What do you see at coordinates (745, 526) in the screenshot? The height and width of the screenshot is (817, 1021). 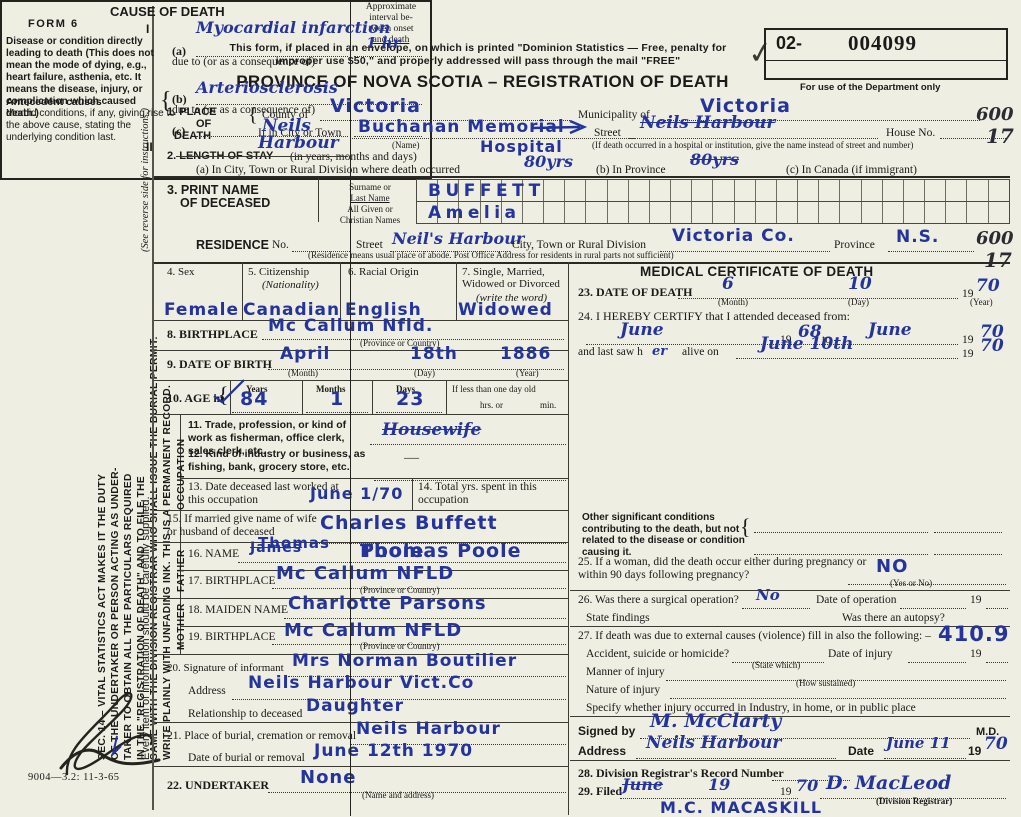 I see `brace-icon-part2: {` at bounding box center [745, 526].